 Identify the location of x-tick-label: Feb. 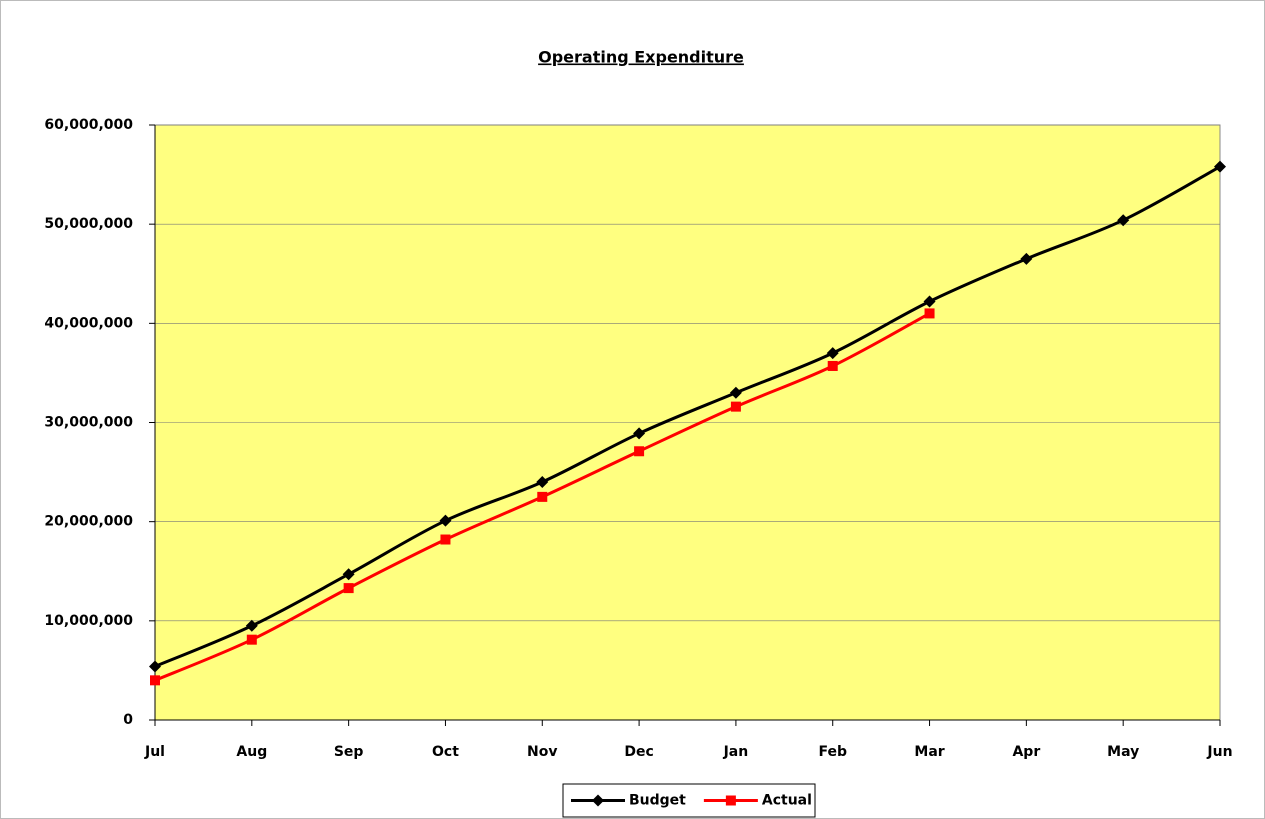
(832, 752).